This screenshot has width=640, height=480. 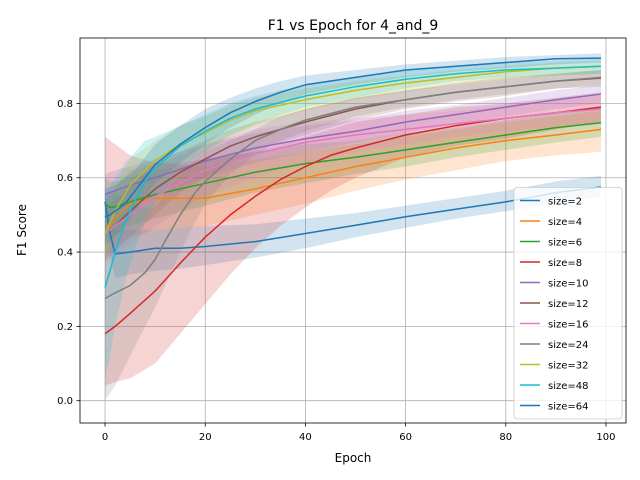 What do you see at coordinates (105, 437) in the screenshot?
I see `x-tick-label: 0` at bounding box center [105, 437].